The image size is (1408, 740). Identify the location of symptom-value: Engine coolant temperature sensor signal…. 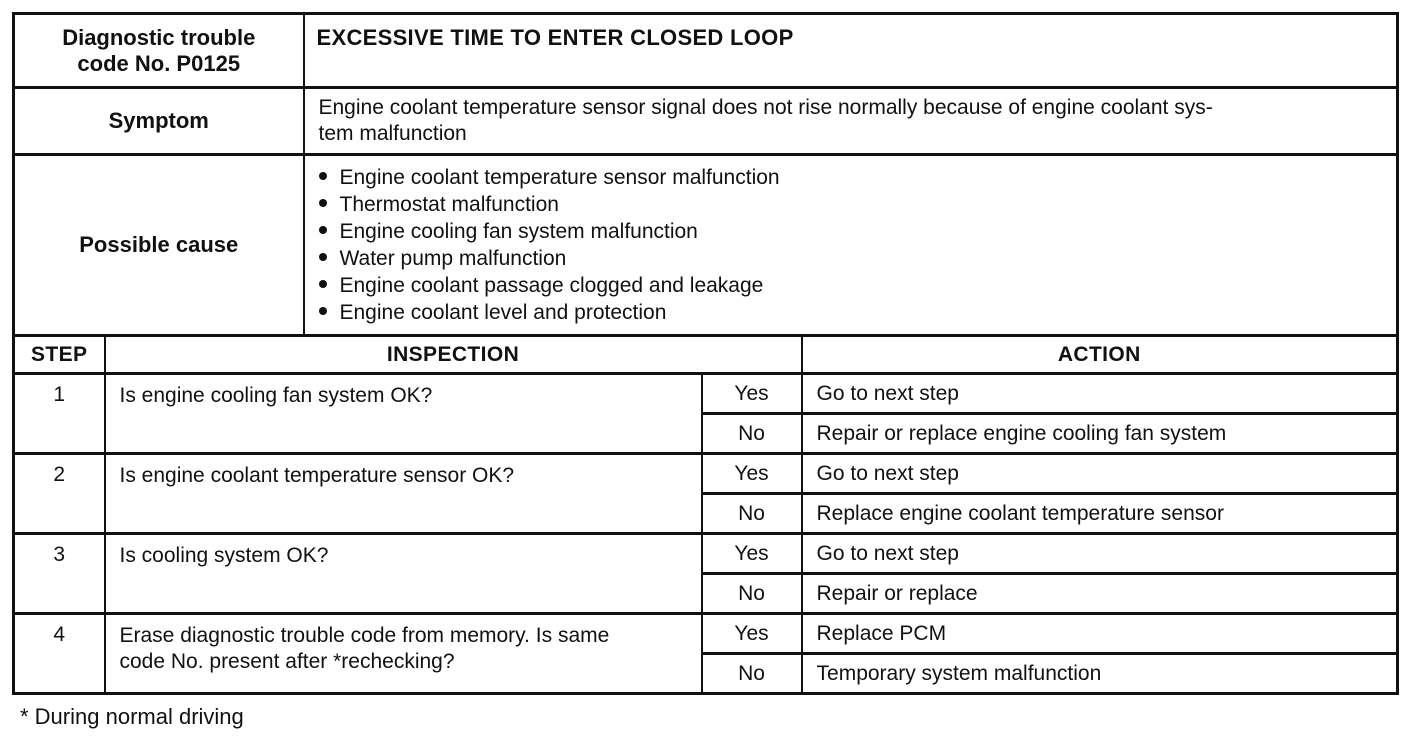
(850, 121).